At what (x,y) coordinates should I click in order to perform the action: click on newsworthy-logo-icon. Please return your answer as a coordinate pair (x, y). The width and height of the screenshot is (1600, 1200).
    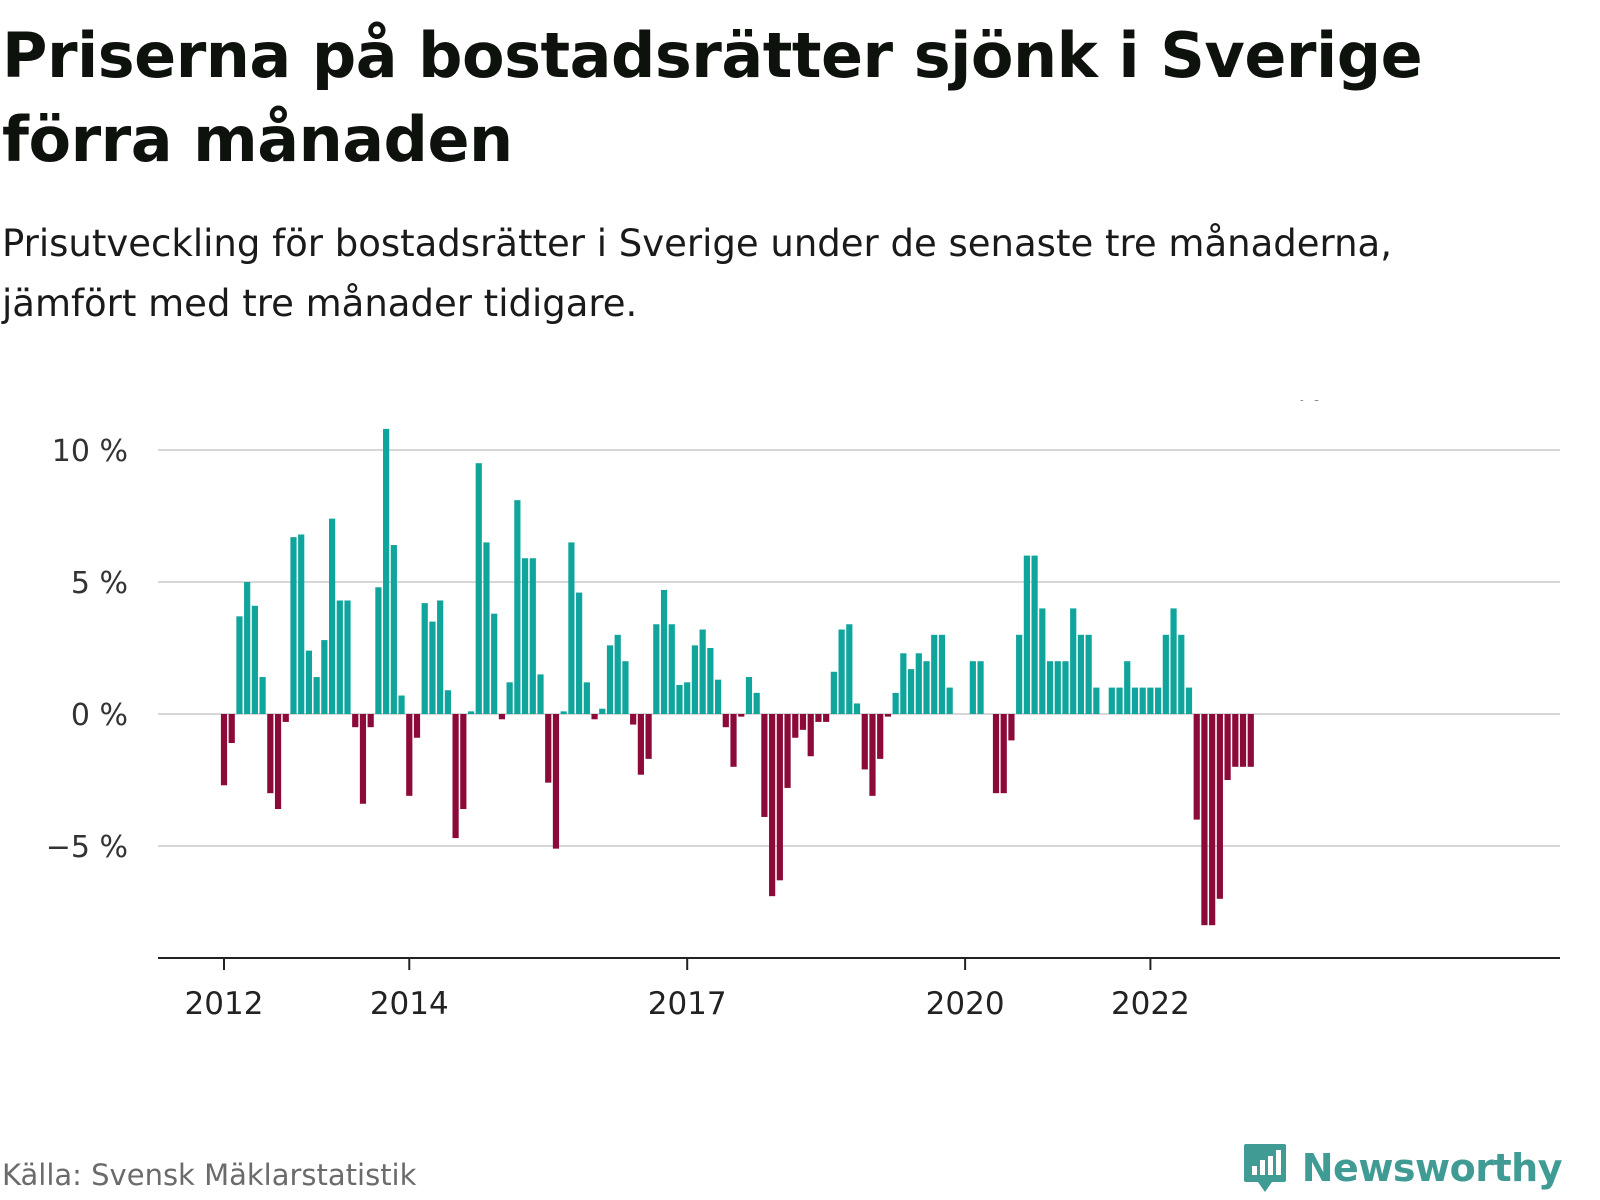
    Looking at the image, I should click on (1264, 1168).